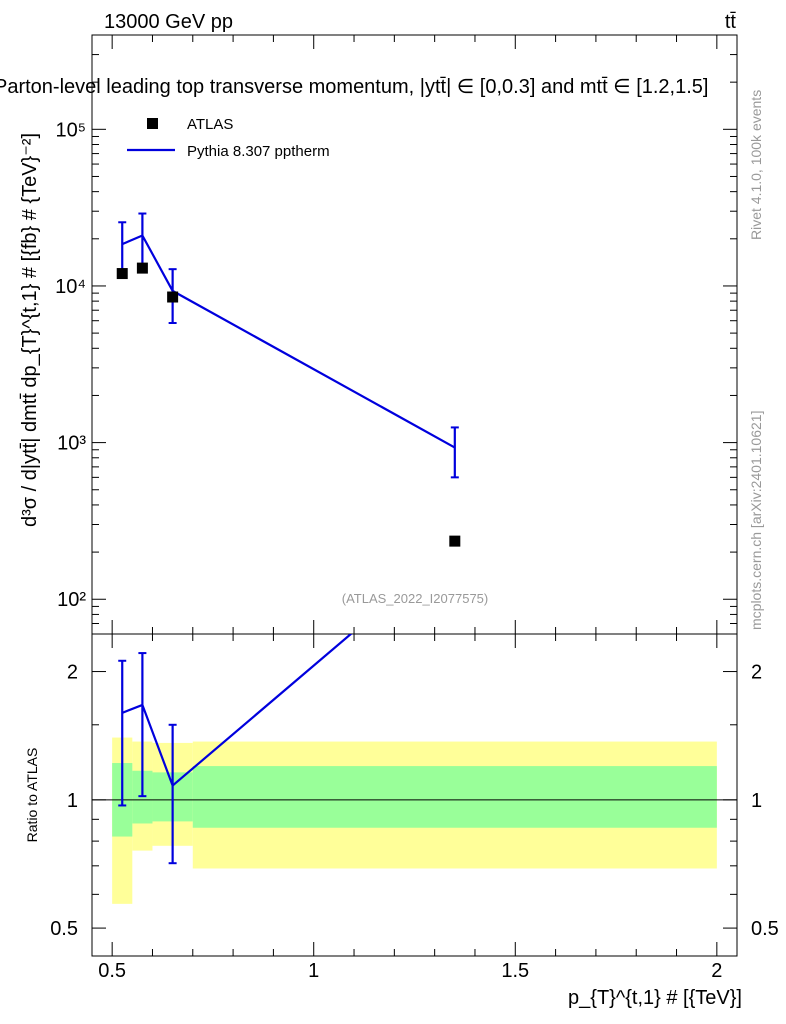  I want to click on source-label: mcplots.cern.ch [arXiv:2401.10621], so click(756, 520).